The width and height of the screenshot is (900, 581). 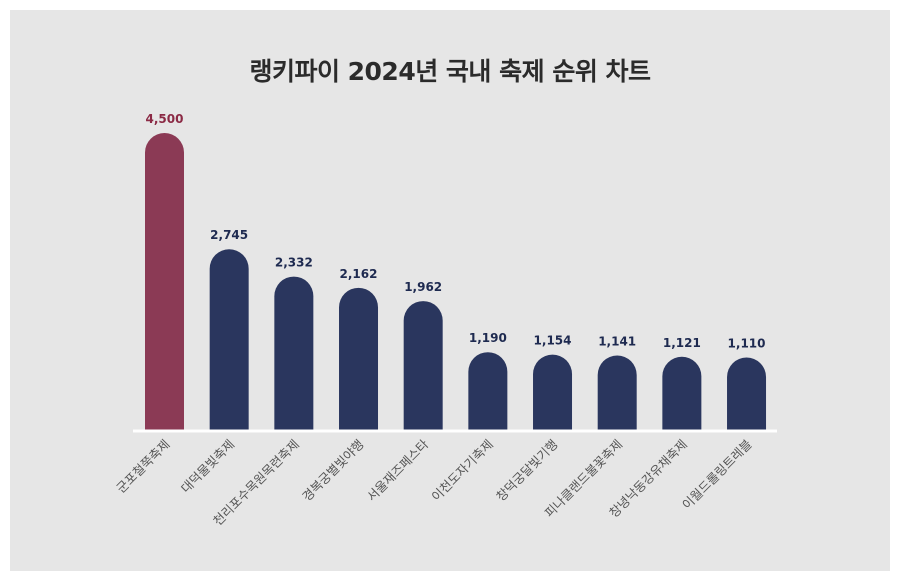 I want to click on value-label-0: 4,500, so click(x=165, y=119).